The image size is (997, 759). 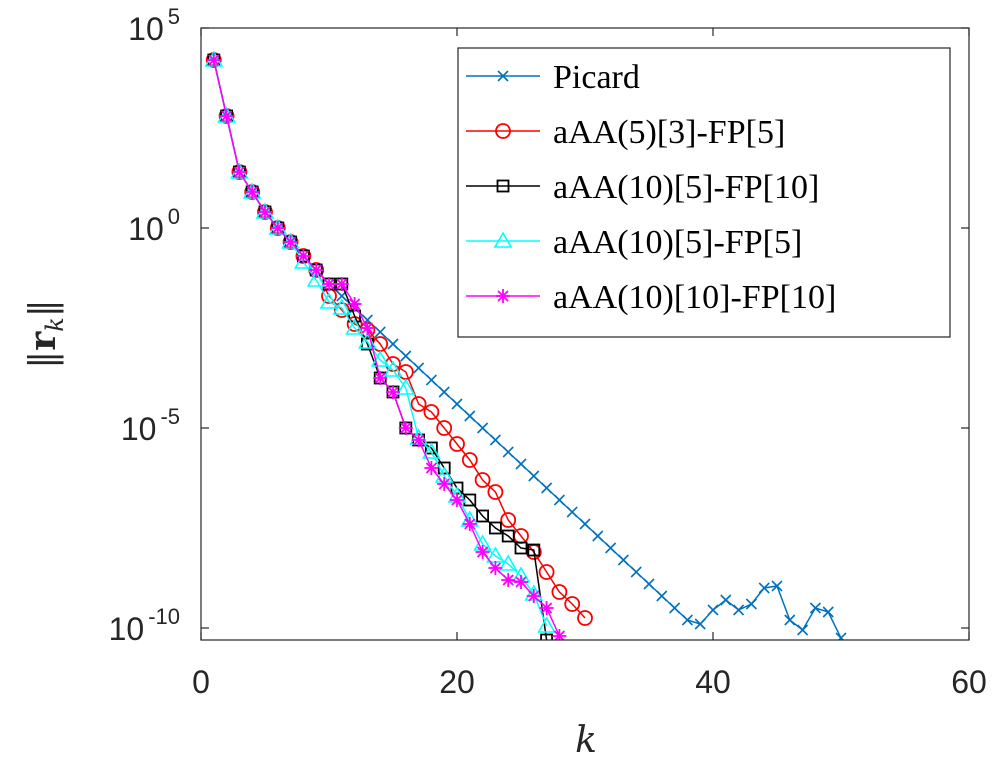 What do you see at coordinates (43, 360) in the screenshot?
I see `y-axis-label-bars-left: ‖` at bounding box center [43, 360].